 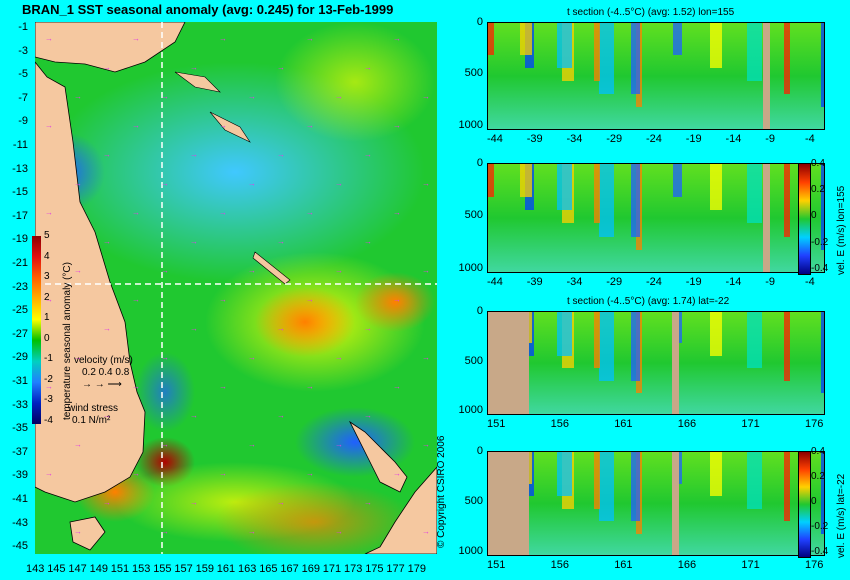 I want to click on lat-tick-label: -11, so click(x=20, y=145).